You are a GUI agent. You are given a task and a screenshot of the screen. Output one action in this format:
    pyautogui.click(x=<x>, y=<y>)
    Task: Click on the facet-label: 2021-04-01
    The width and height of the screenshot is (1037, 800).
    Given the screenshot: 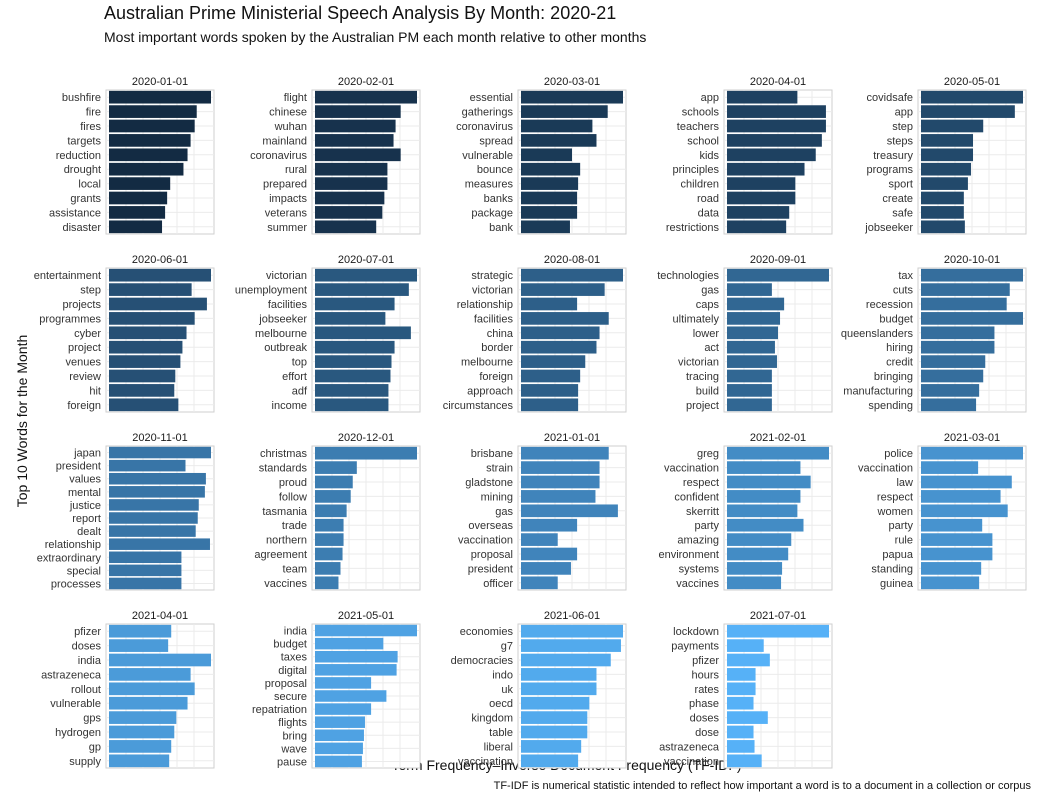 What is the action you would take?
    pyautogui.click(x=160, y=616)
    